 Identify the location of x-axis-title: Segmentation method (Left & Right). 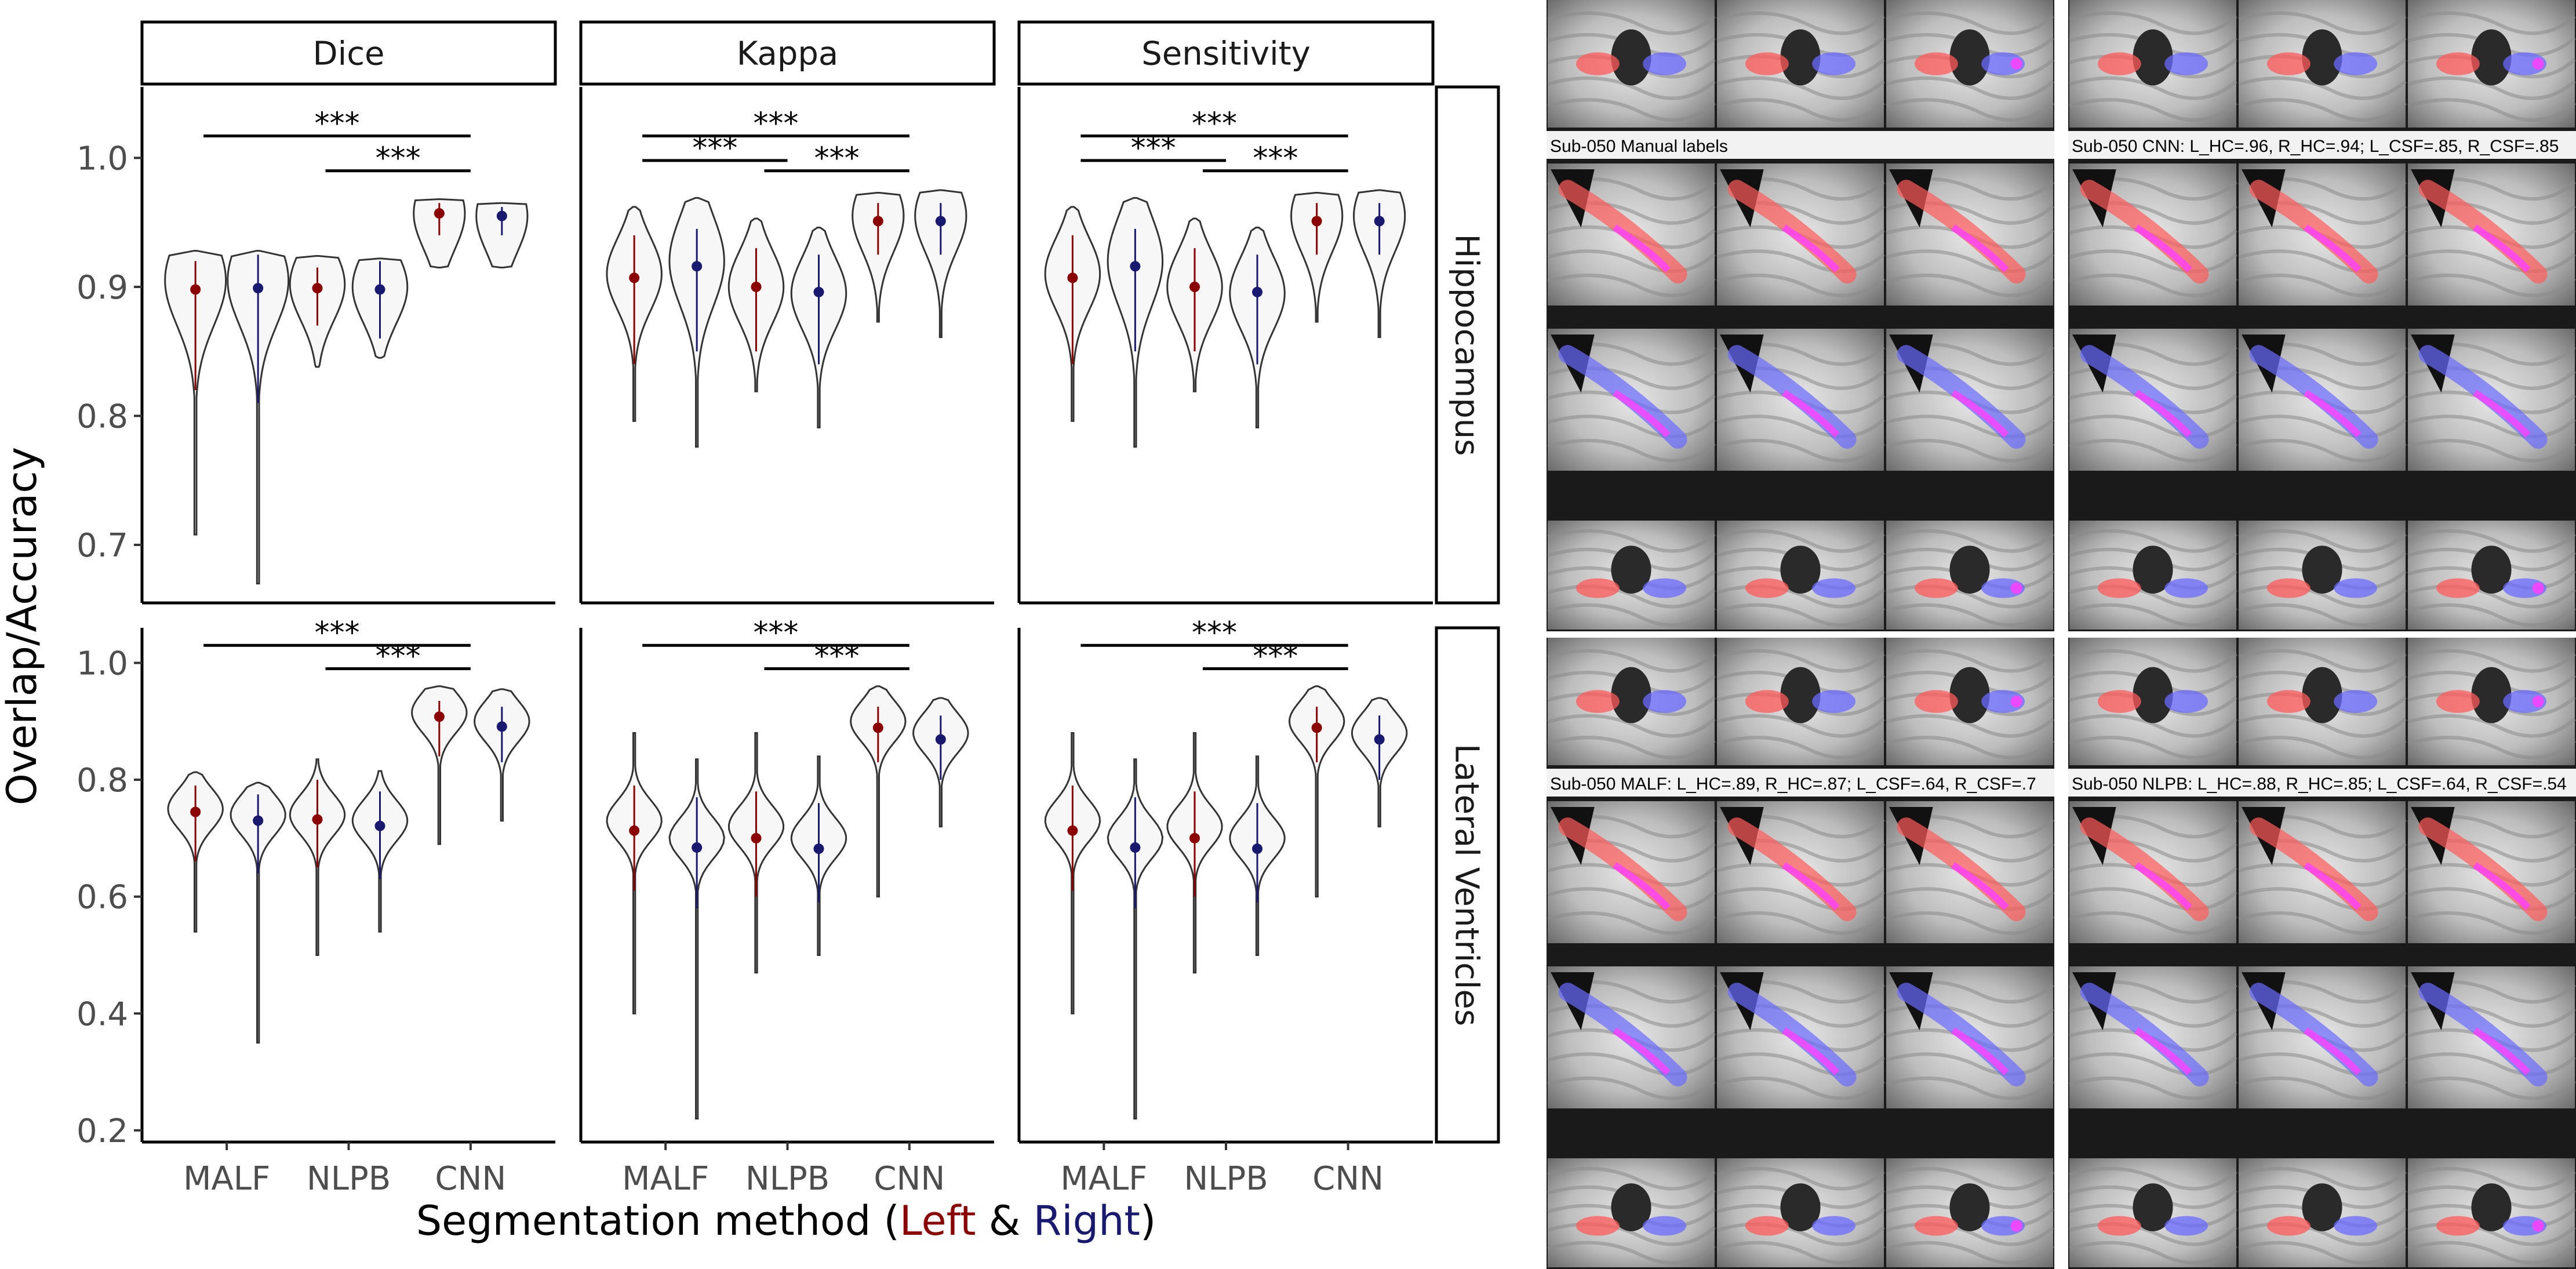
(786, 1221).